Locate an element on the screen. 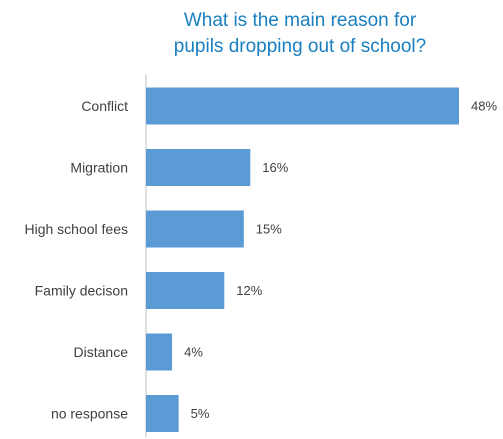  bar-distance is located at coordinates (159, 352).